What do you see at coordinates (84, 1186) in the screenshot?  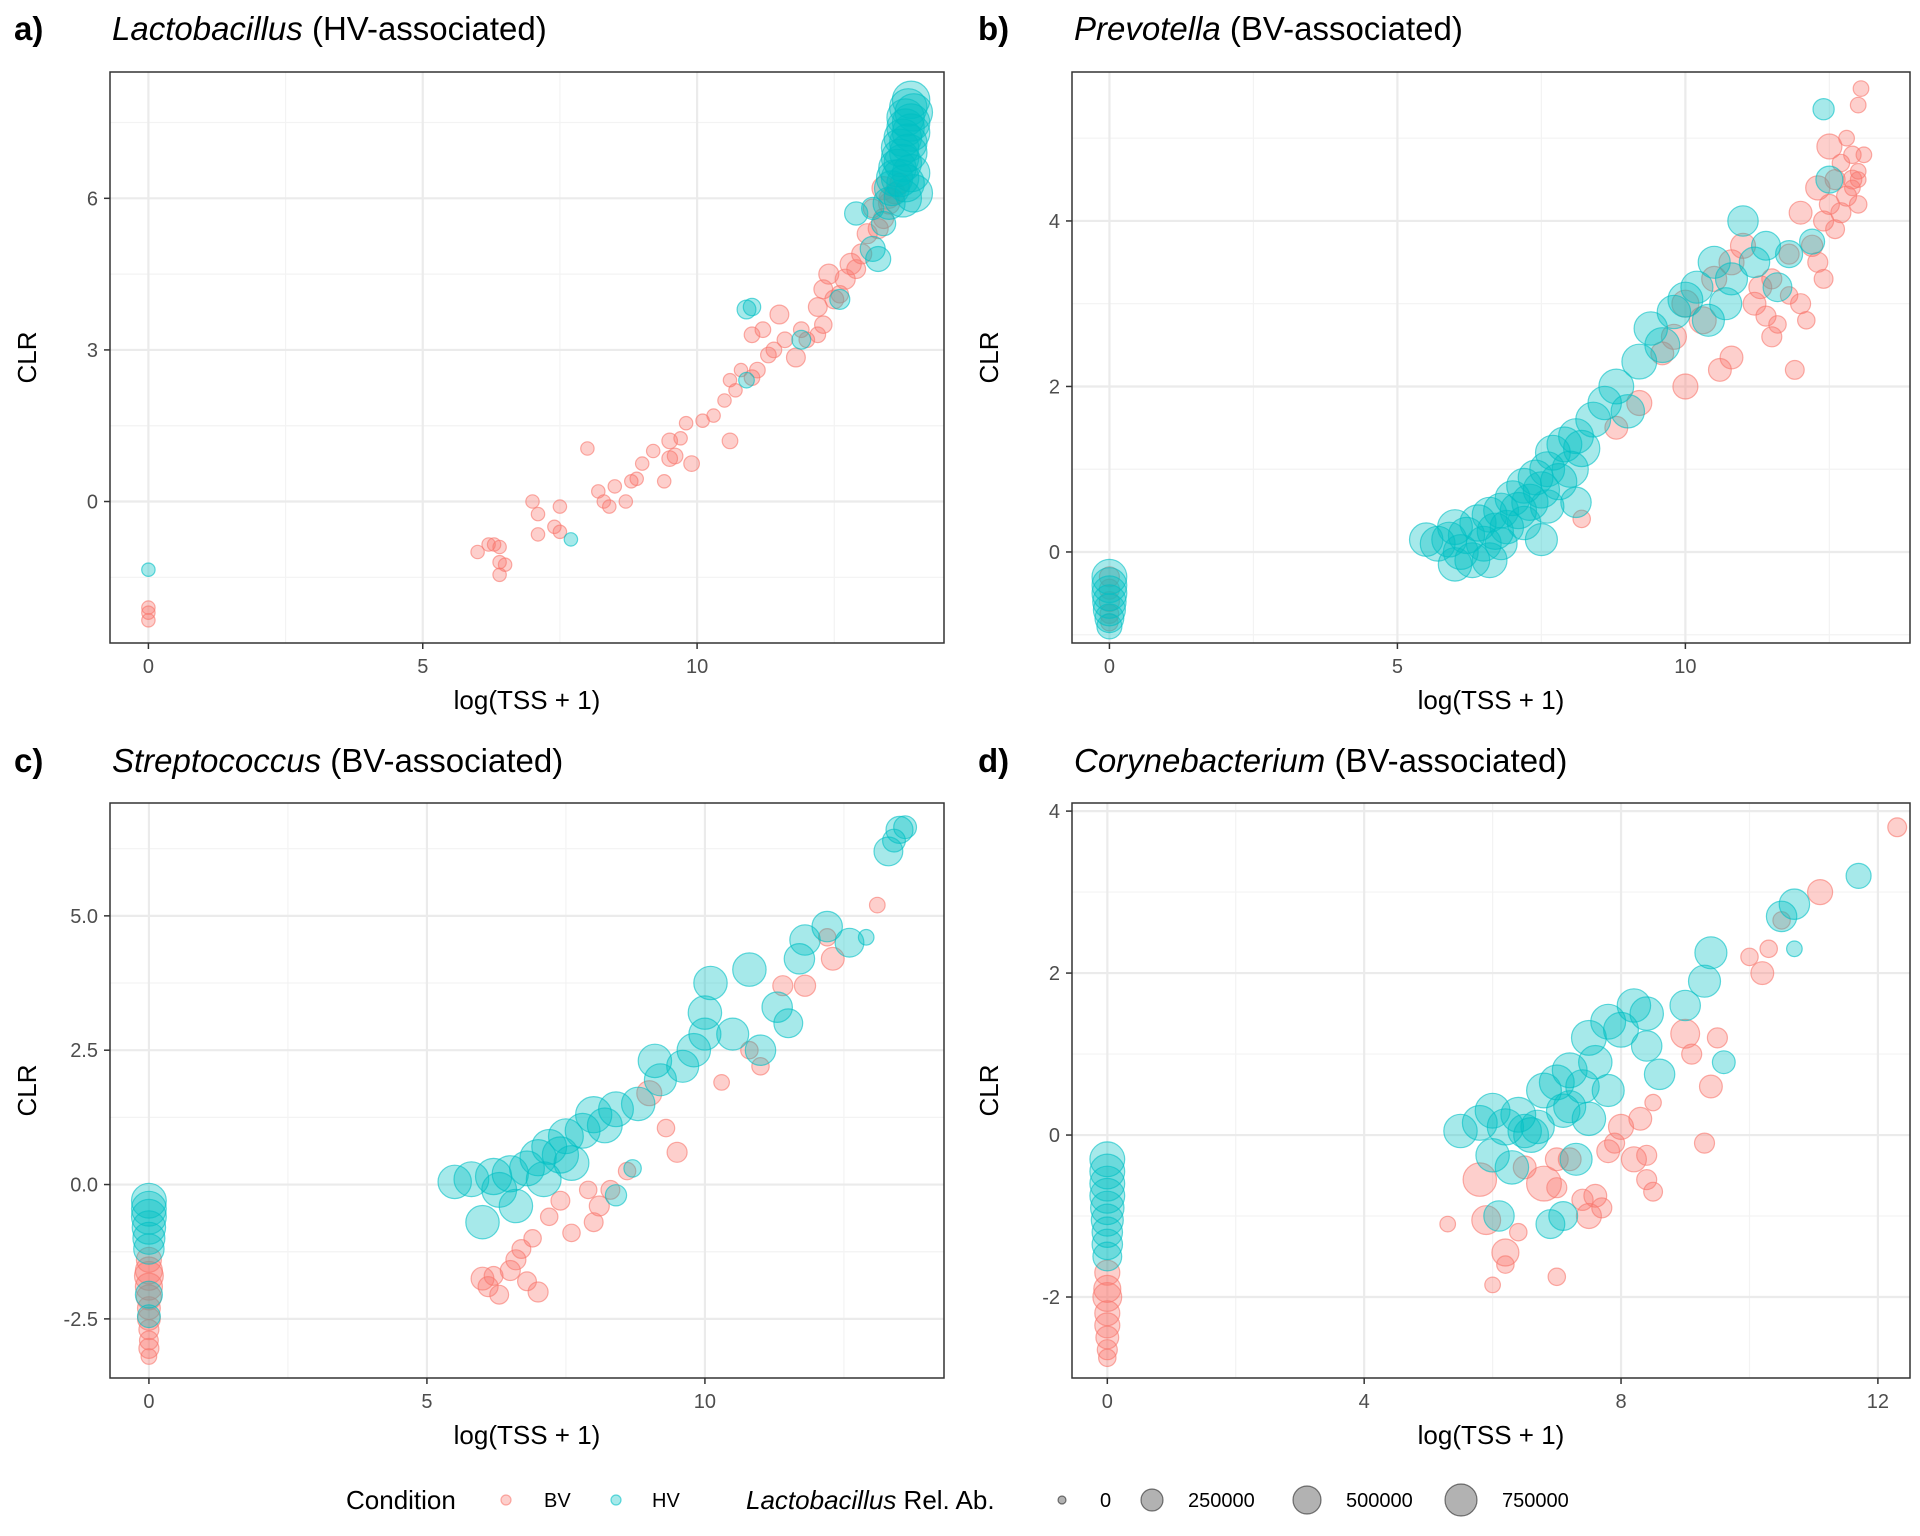 I see `y-tick-label: 0.0` at bounding box center [84, 1186].